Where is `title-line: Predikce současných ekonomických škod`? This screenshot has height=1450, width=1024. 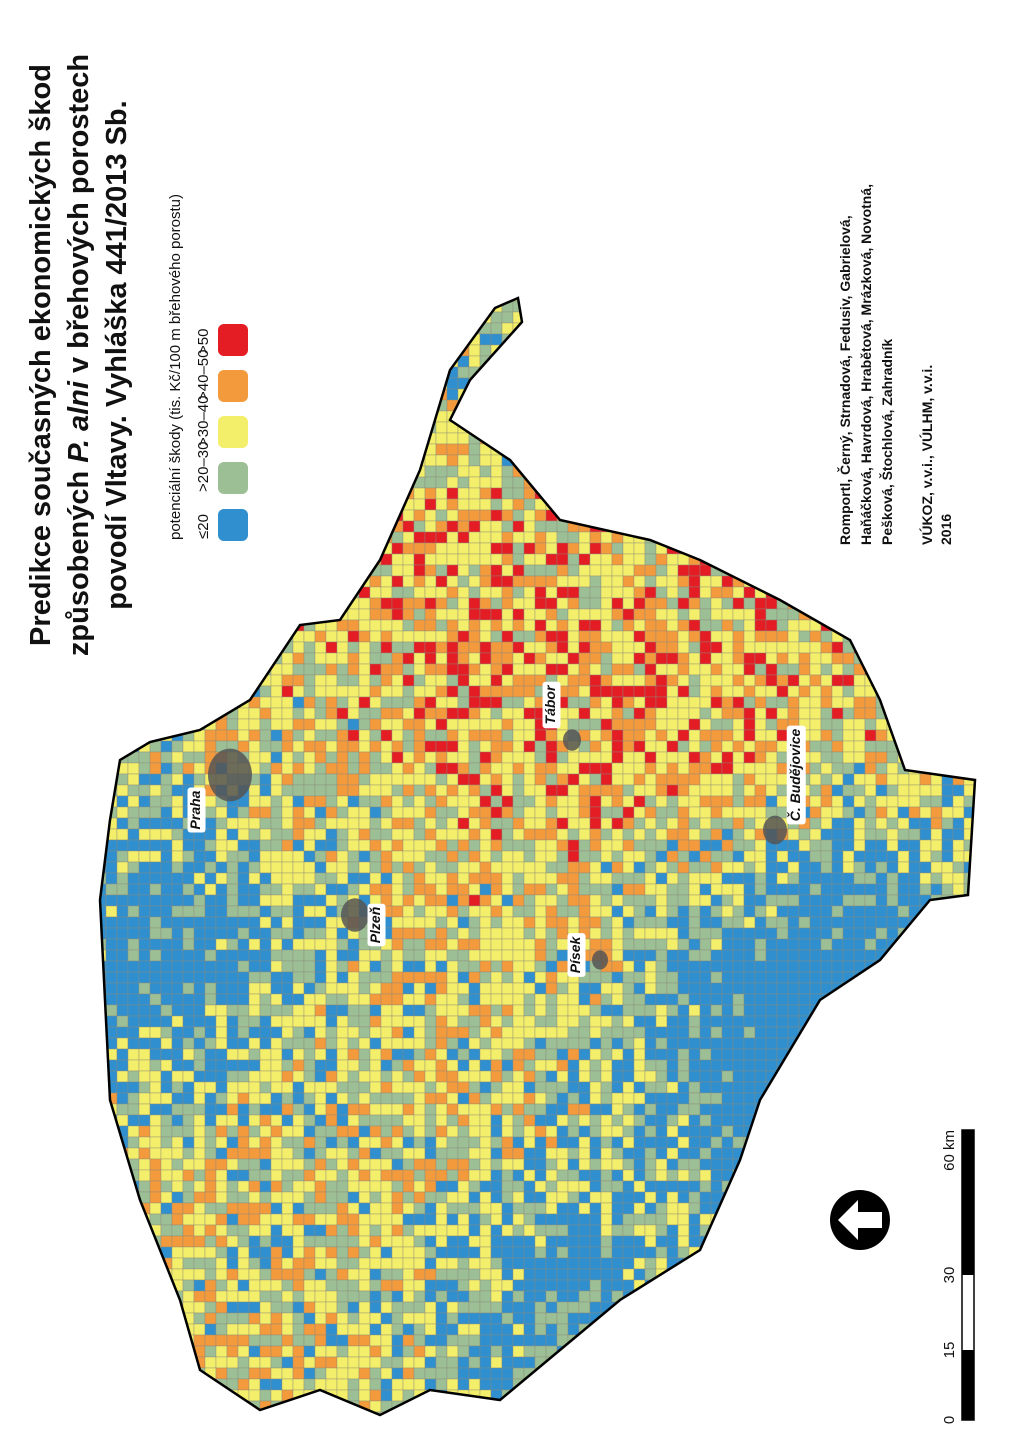 title-line: Predikce současných ekonomických škod is located at coordinates (41, 355).